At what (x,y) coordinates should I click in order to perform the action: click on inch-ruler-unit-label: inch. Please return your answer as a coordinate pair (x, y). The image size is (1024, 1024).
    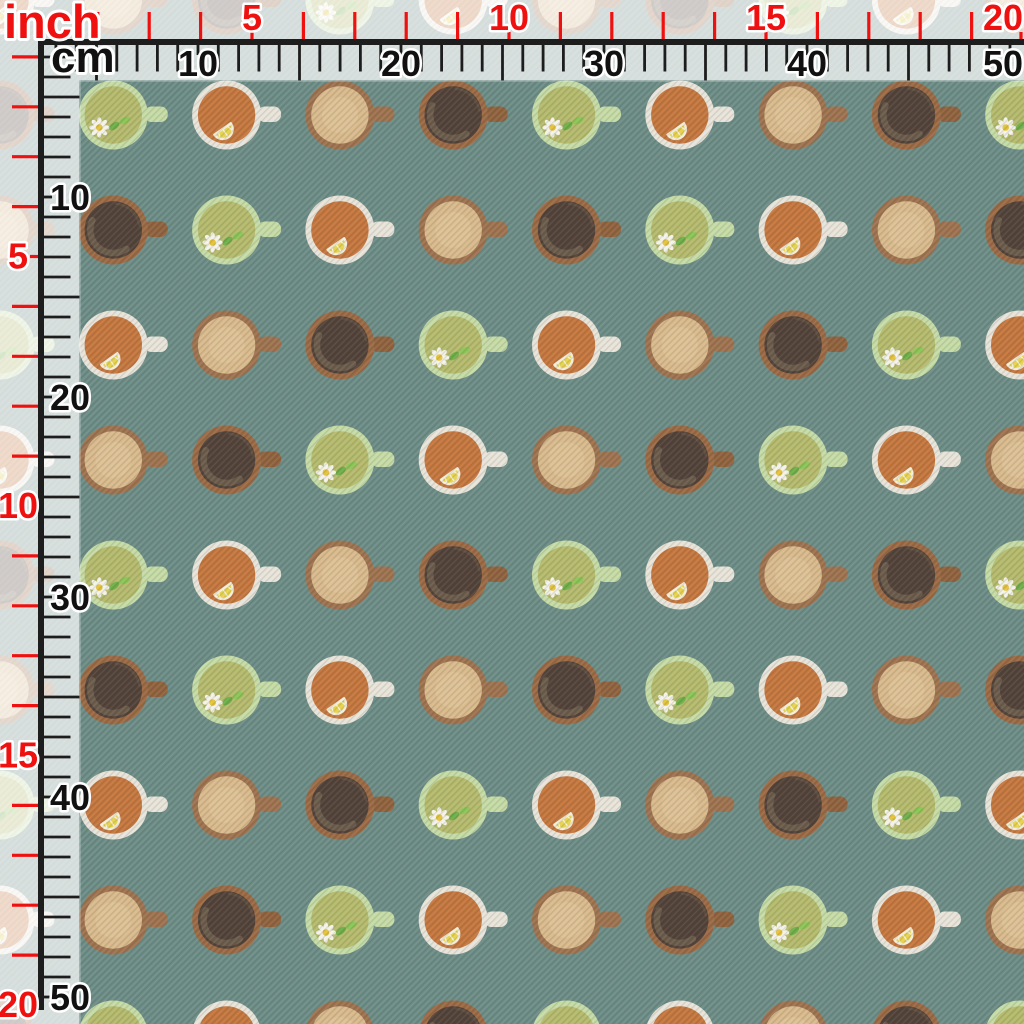
    Looking at the image, I should click on (52, 24).